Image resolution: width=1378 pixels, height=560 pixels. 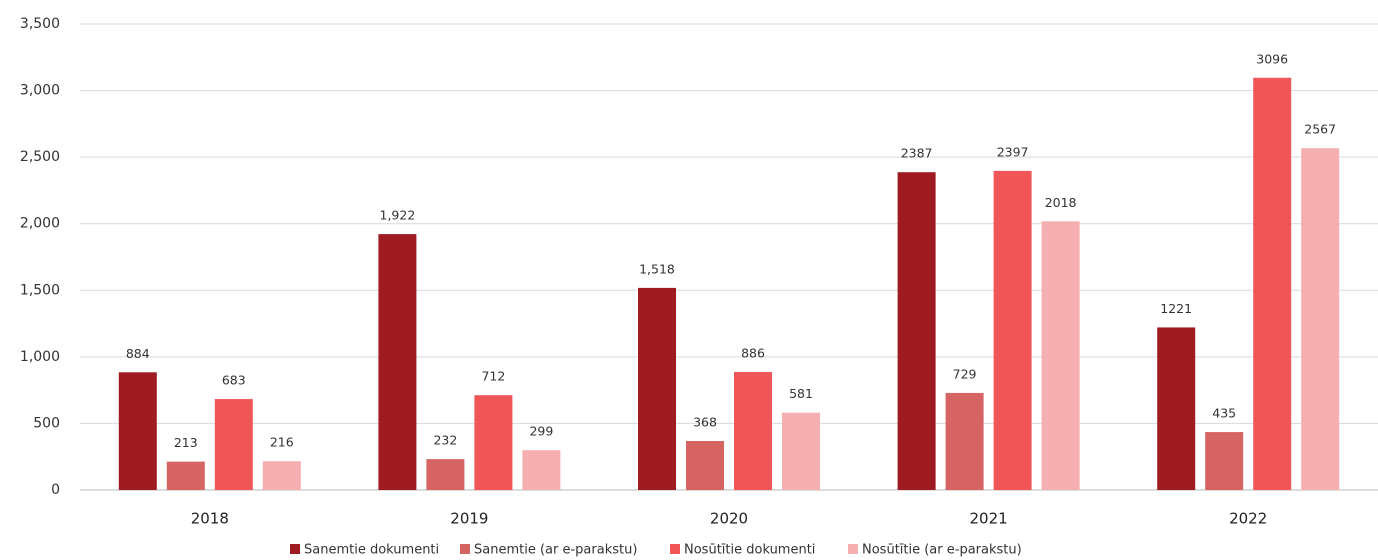 What do you see at coordinates (753, 353) in the screenshot?
I see `data-label: 886` at bounding box center [753, 353].